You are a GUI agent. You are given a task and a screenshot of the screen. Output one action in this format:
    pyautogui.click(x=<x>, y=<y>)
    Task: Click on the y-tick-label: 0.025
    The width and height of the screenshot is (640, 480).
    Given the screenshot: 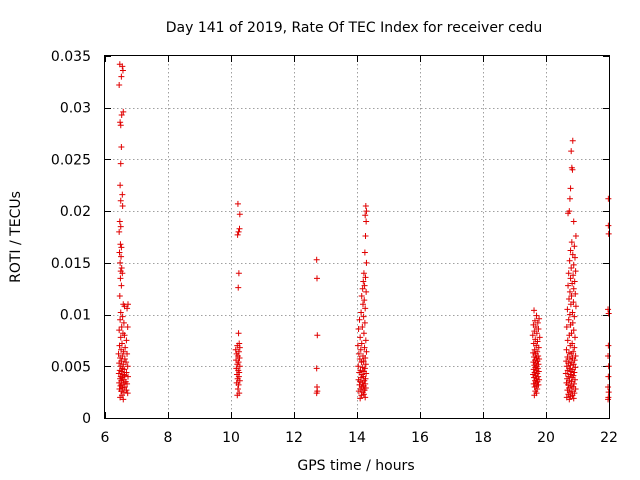 What is the action you would take?
    pyautogui.click(x=71, y=160)
    